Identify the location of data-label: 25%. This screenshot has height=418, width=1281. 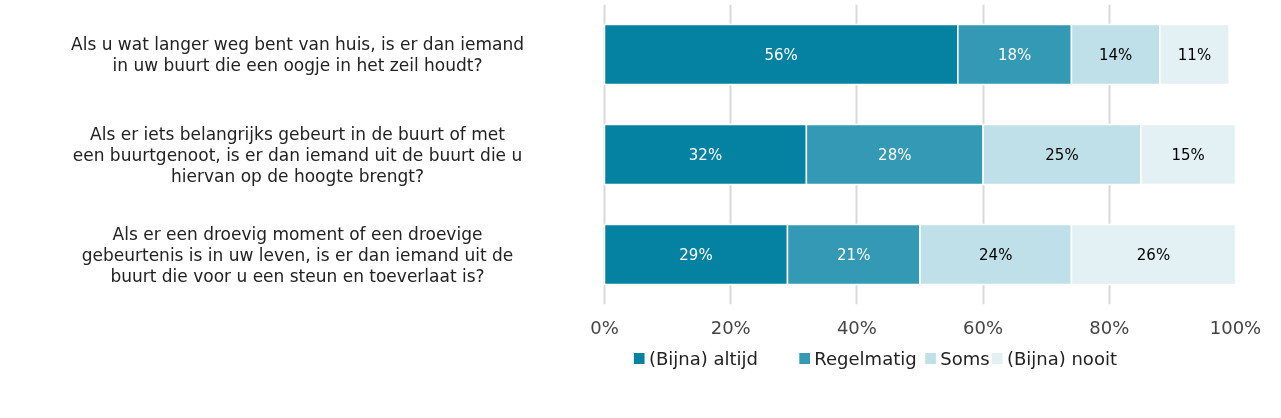
(1062, 154).